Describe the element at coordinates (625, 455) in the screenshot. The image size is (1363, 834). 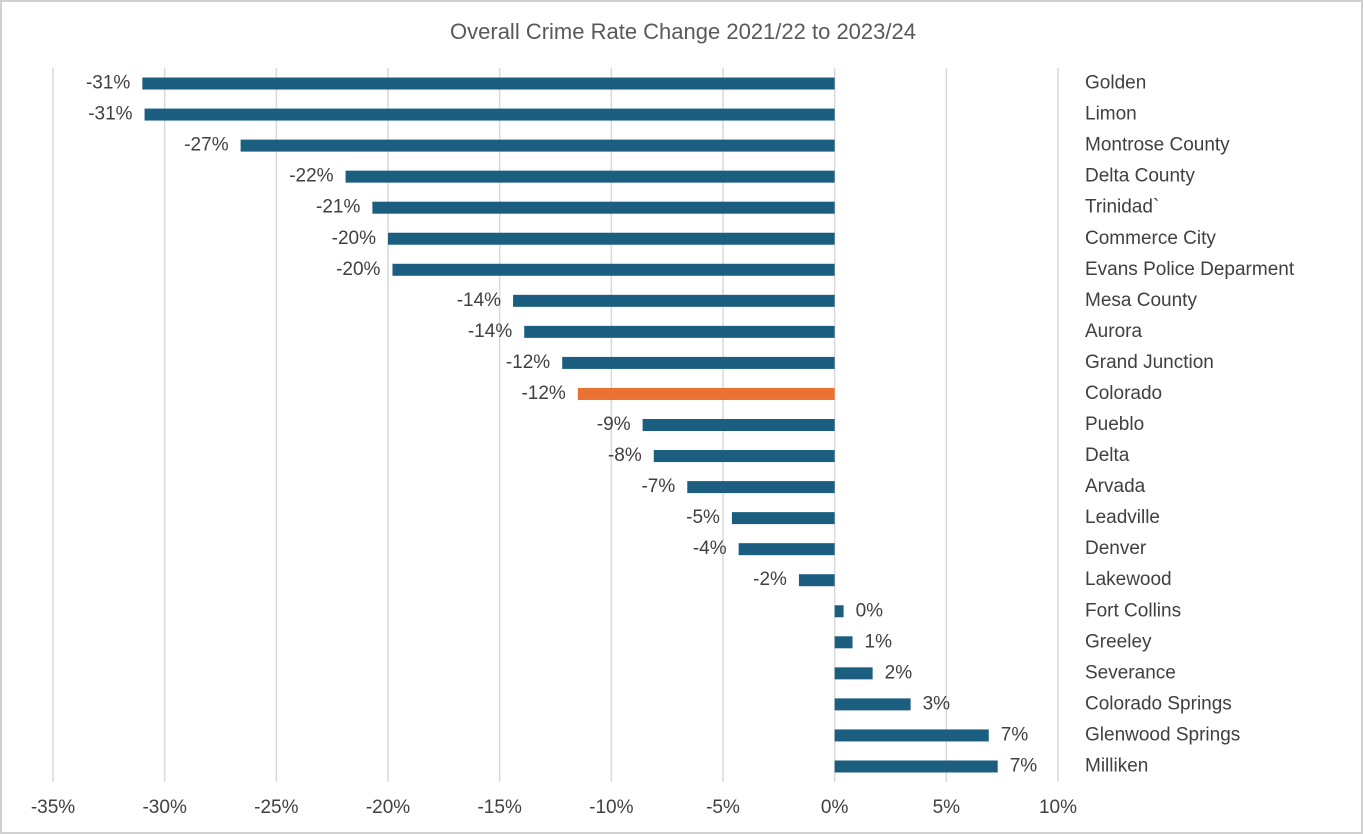
I see `data-label: -8%` at that location.